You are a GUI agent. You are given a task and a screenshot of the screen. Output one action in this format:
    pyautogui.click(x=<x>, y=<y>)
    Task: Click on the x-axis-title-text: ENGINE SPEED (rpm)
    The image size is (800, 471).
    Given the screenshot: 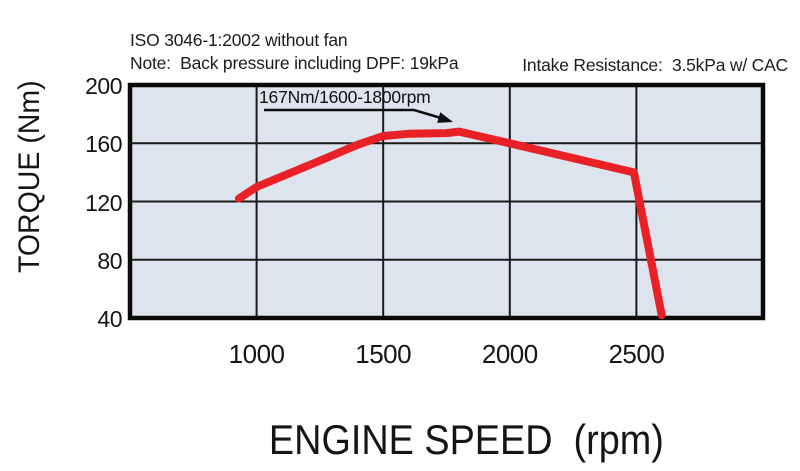 What is the action you would take?
    pyautogui.click(x=466, y=439)
    